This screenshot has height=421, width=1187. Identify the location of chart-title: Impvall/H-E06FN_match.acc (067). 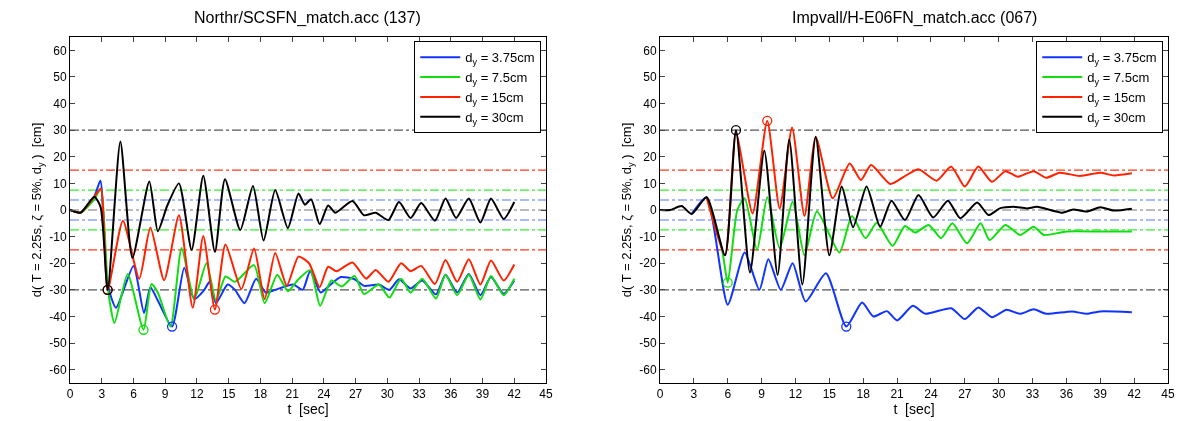
(915, 18).